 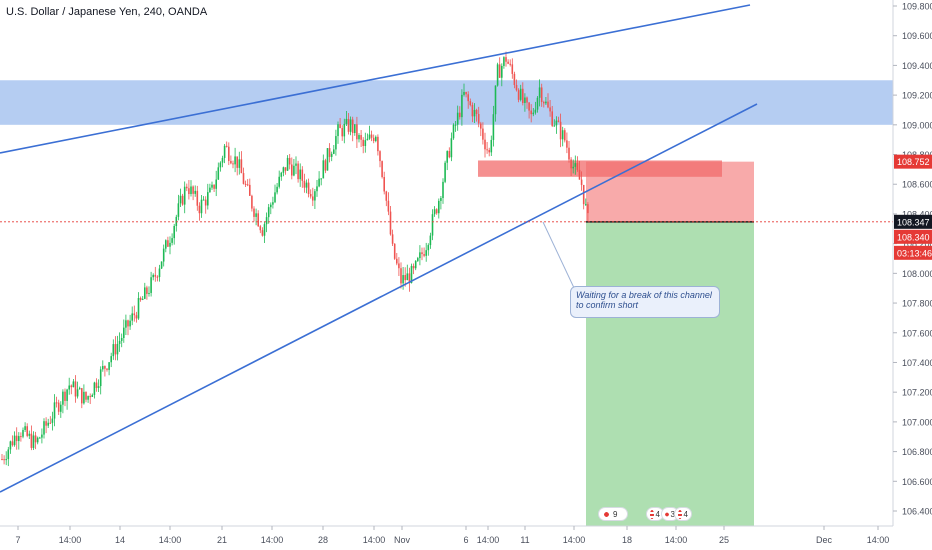 I want to click on y-tick-label: 107.200, so click(x=917, y=393).